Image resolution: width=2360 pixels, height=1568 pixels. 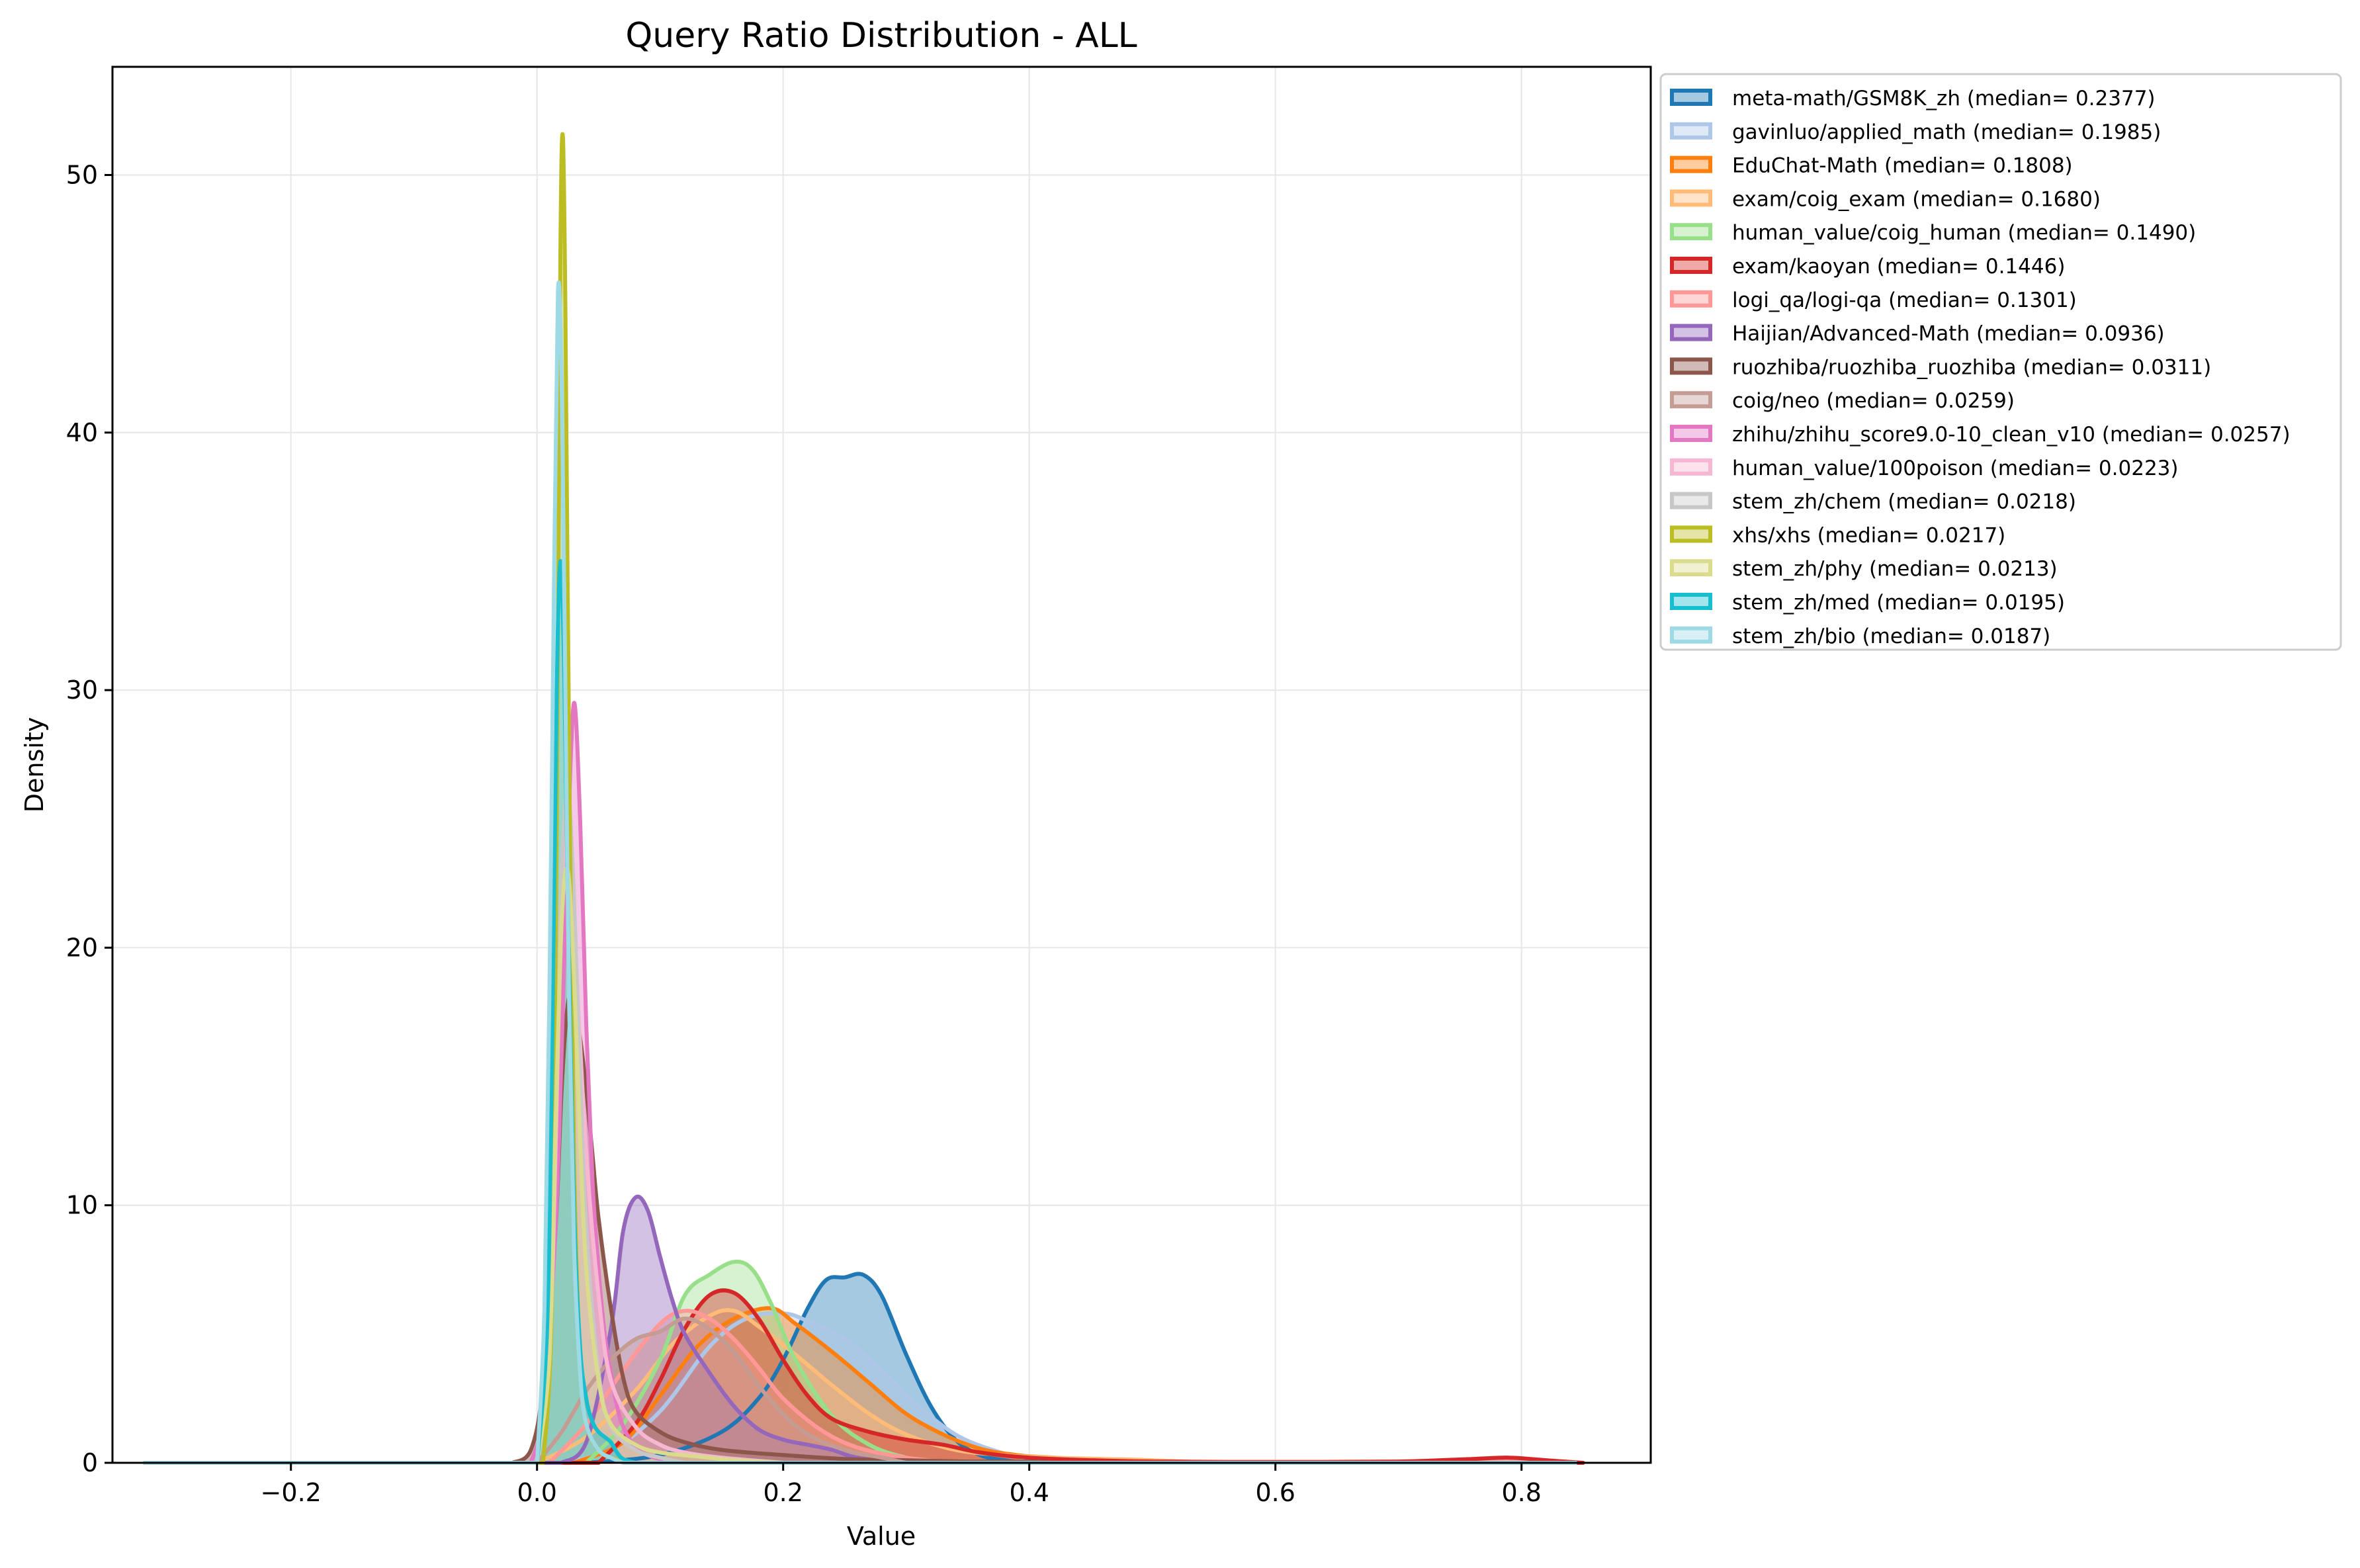 I want to click on legend-label: gavinluo/applied_math (median= 0.1985), so click(x=1946, y=132).